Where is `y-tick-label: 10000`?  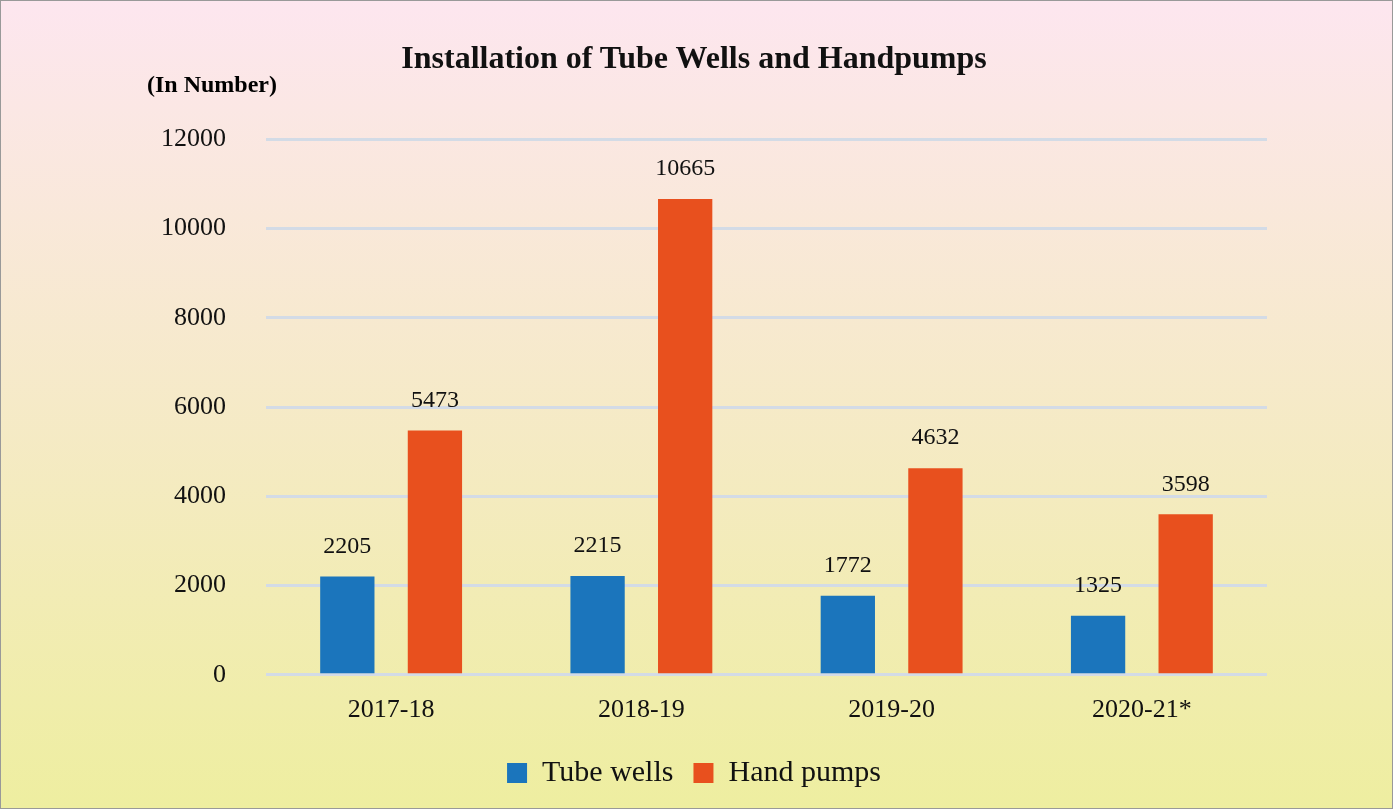 y-tick-label: 10000 is located at coordinates (193, 227).